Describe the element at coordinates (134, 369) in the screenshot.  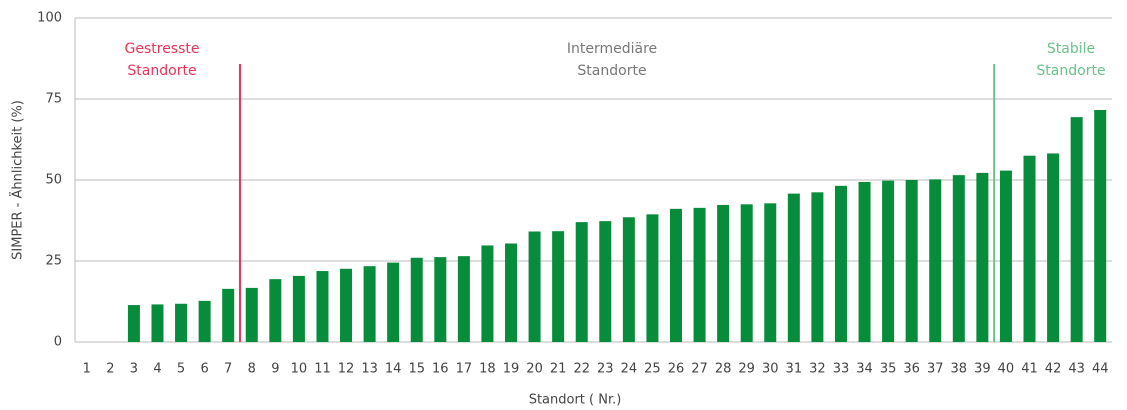
I see `x-tick-label: 3` at that location.